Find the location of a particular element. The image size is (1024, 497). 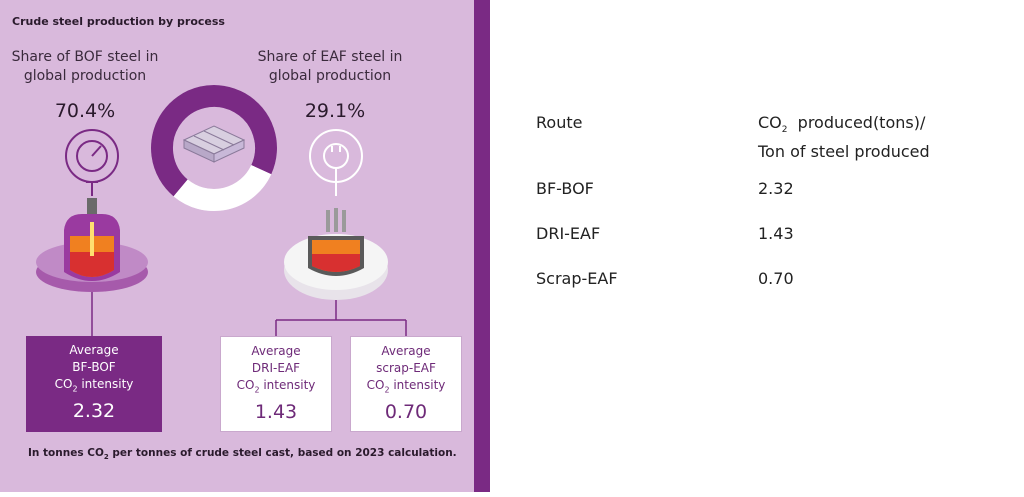

dri-eaf-box-line-2: DRI-EAF is located at coordinates (276, 368).